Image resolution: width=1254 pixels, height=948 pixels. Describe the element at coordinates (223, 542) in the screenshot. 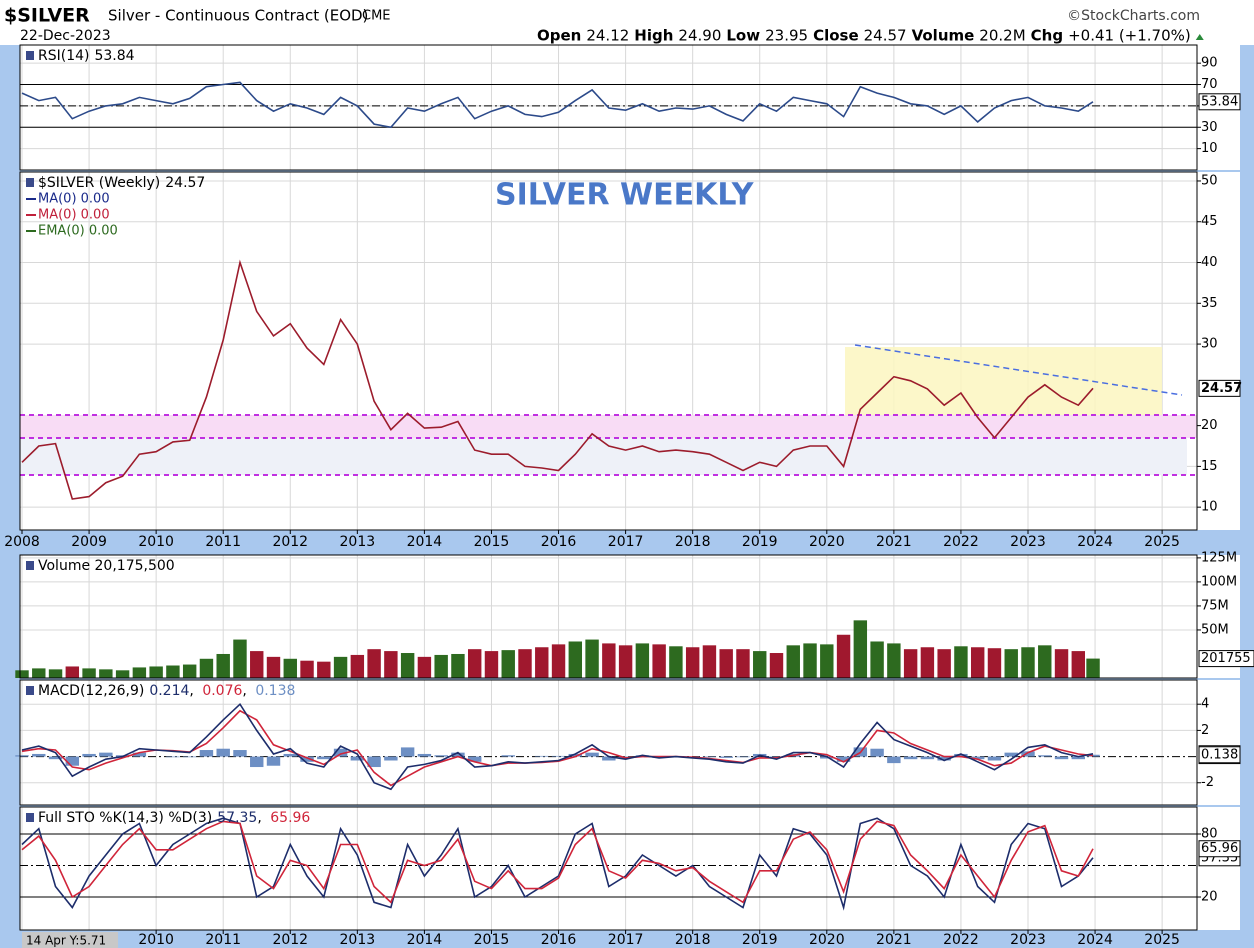

I see `x-tick-label: 2011` at that location.